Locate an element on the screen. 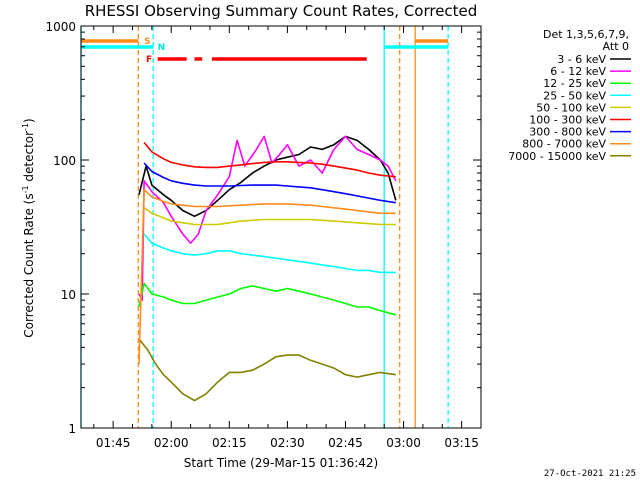 This screenshot has width=640, height=480. legend-header-attenuator: Att 0 is located at coordinates (616, 46).